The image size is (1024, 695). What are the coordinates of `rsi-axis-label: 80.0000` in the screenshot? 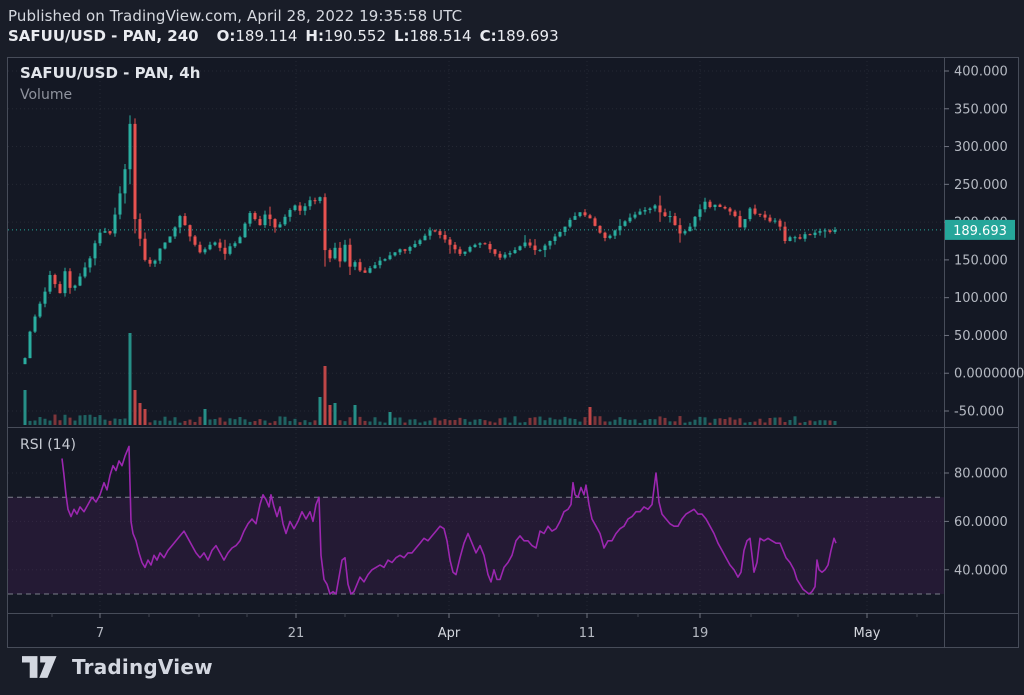 It's located at (981, 474).